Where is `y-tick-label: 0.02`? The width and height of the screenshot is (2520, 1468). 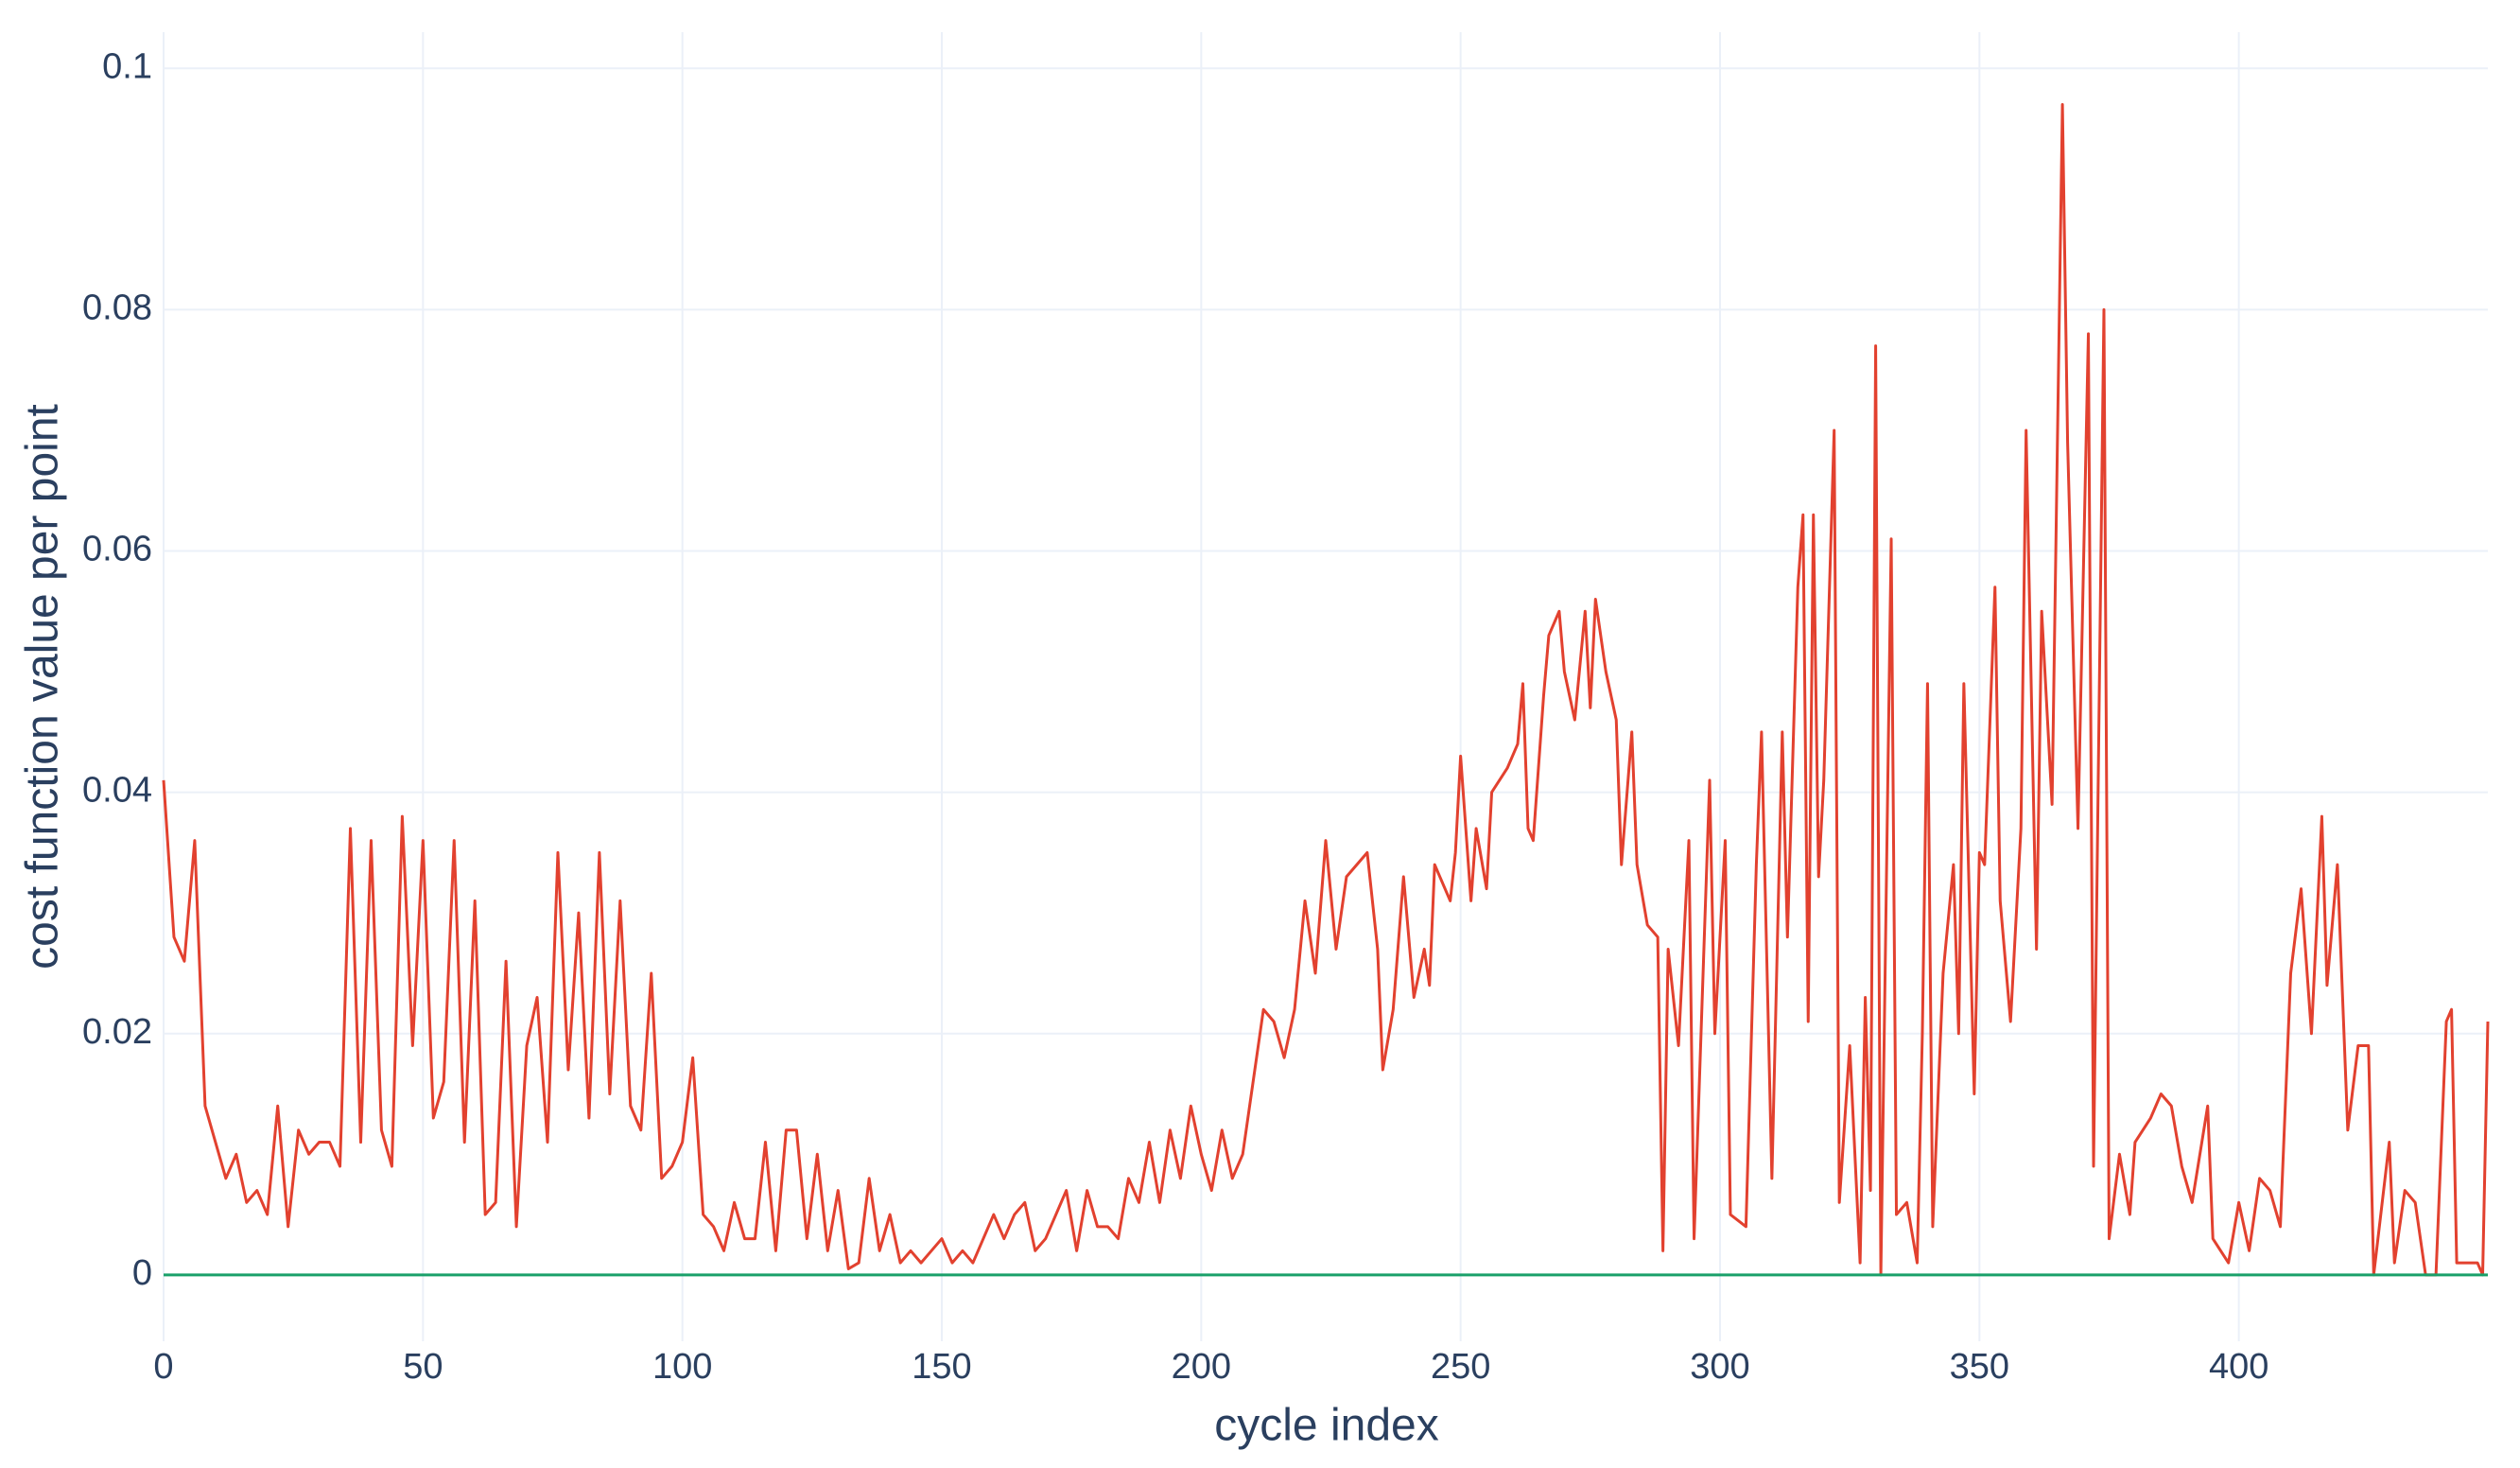 y-tick-label: 0.02 is located at coordinates (117, 1032).